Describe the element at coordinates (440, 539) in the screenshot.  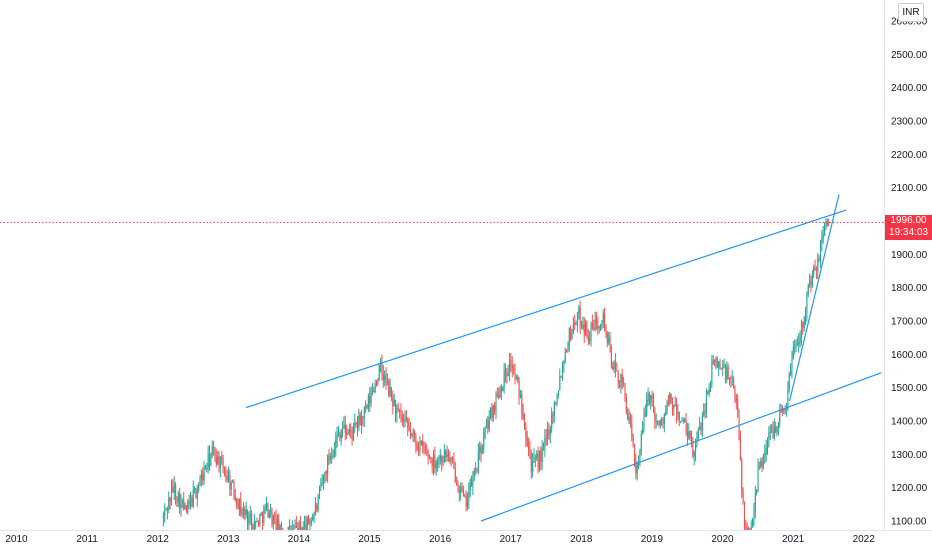
I see `x-tick-label: 2016` at that location.